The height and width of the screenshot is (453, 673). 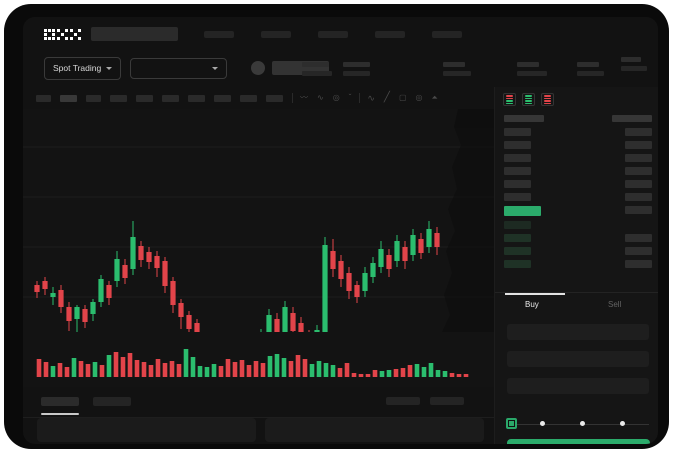 What do you see at coordinates (468, 220) in the screenshot?
I see `chart-side-overlay` at bounding box center [468, 220].